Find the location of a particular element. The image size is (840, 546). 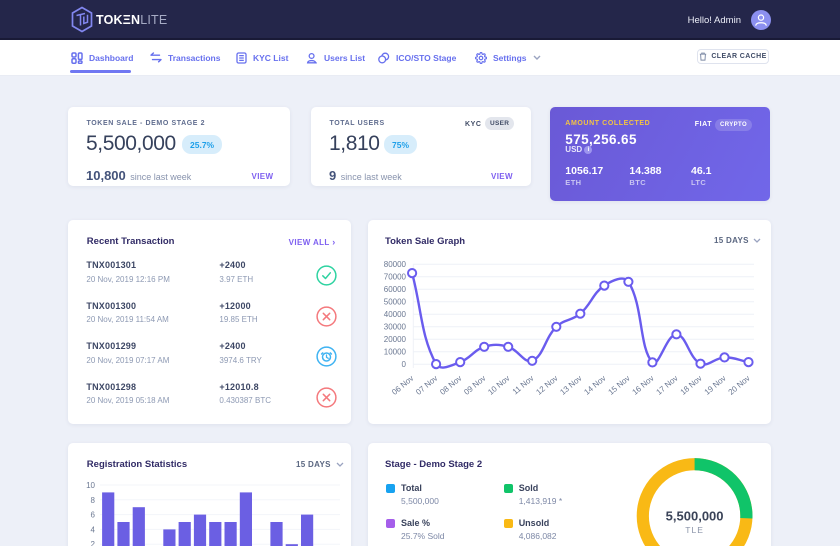

svg-text: 8 is located at coordinates (93, 500).